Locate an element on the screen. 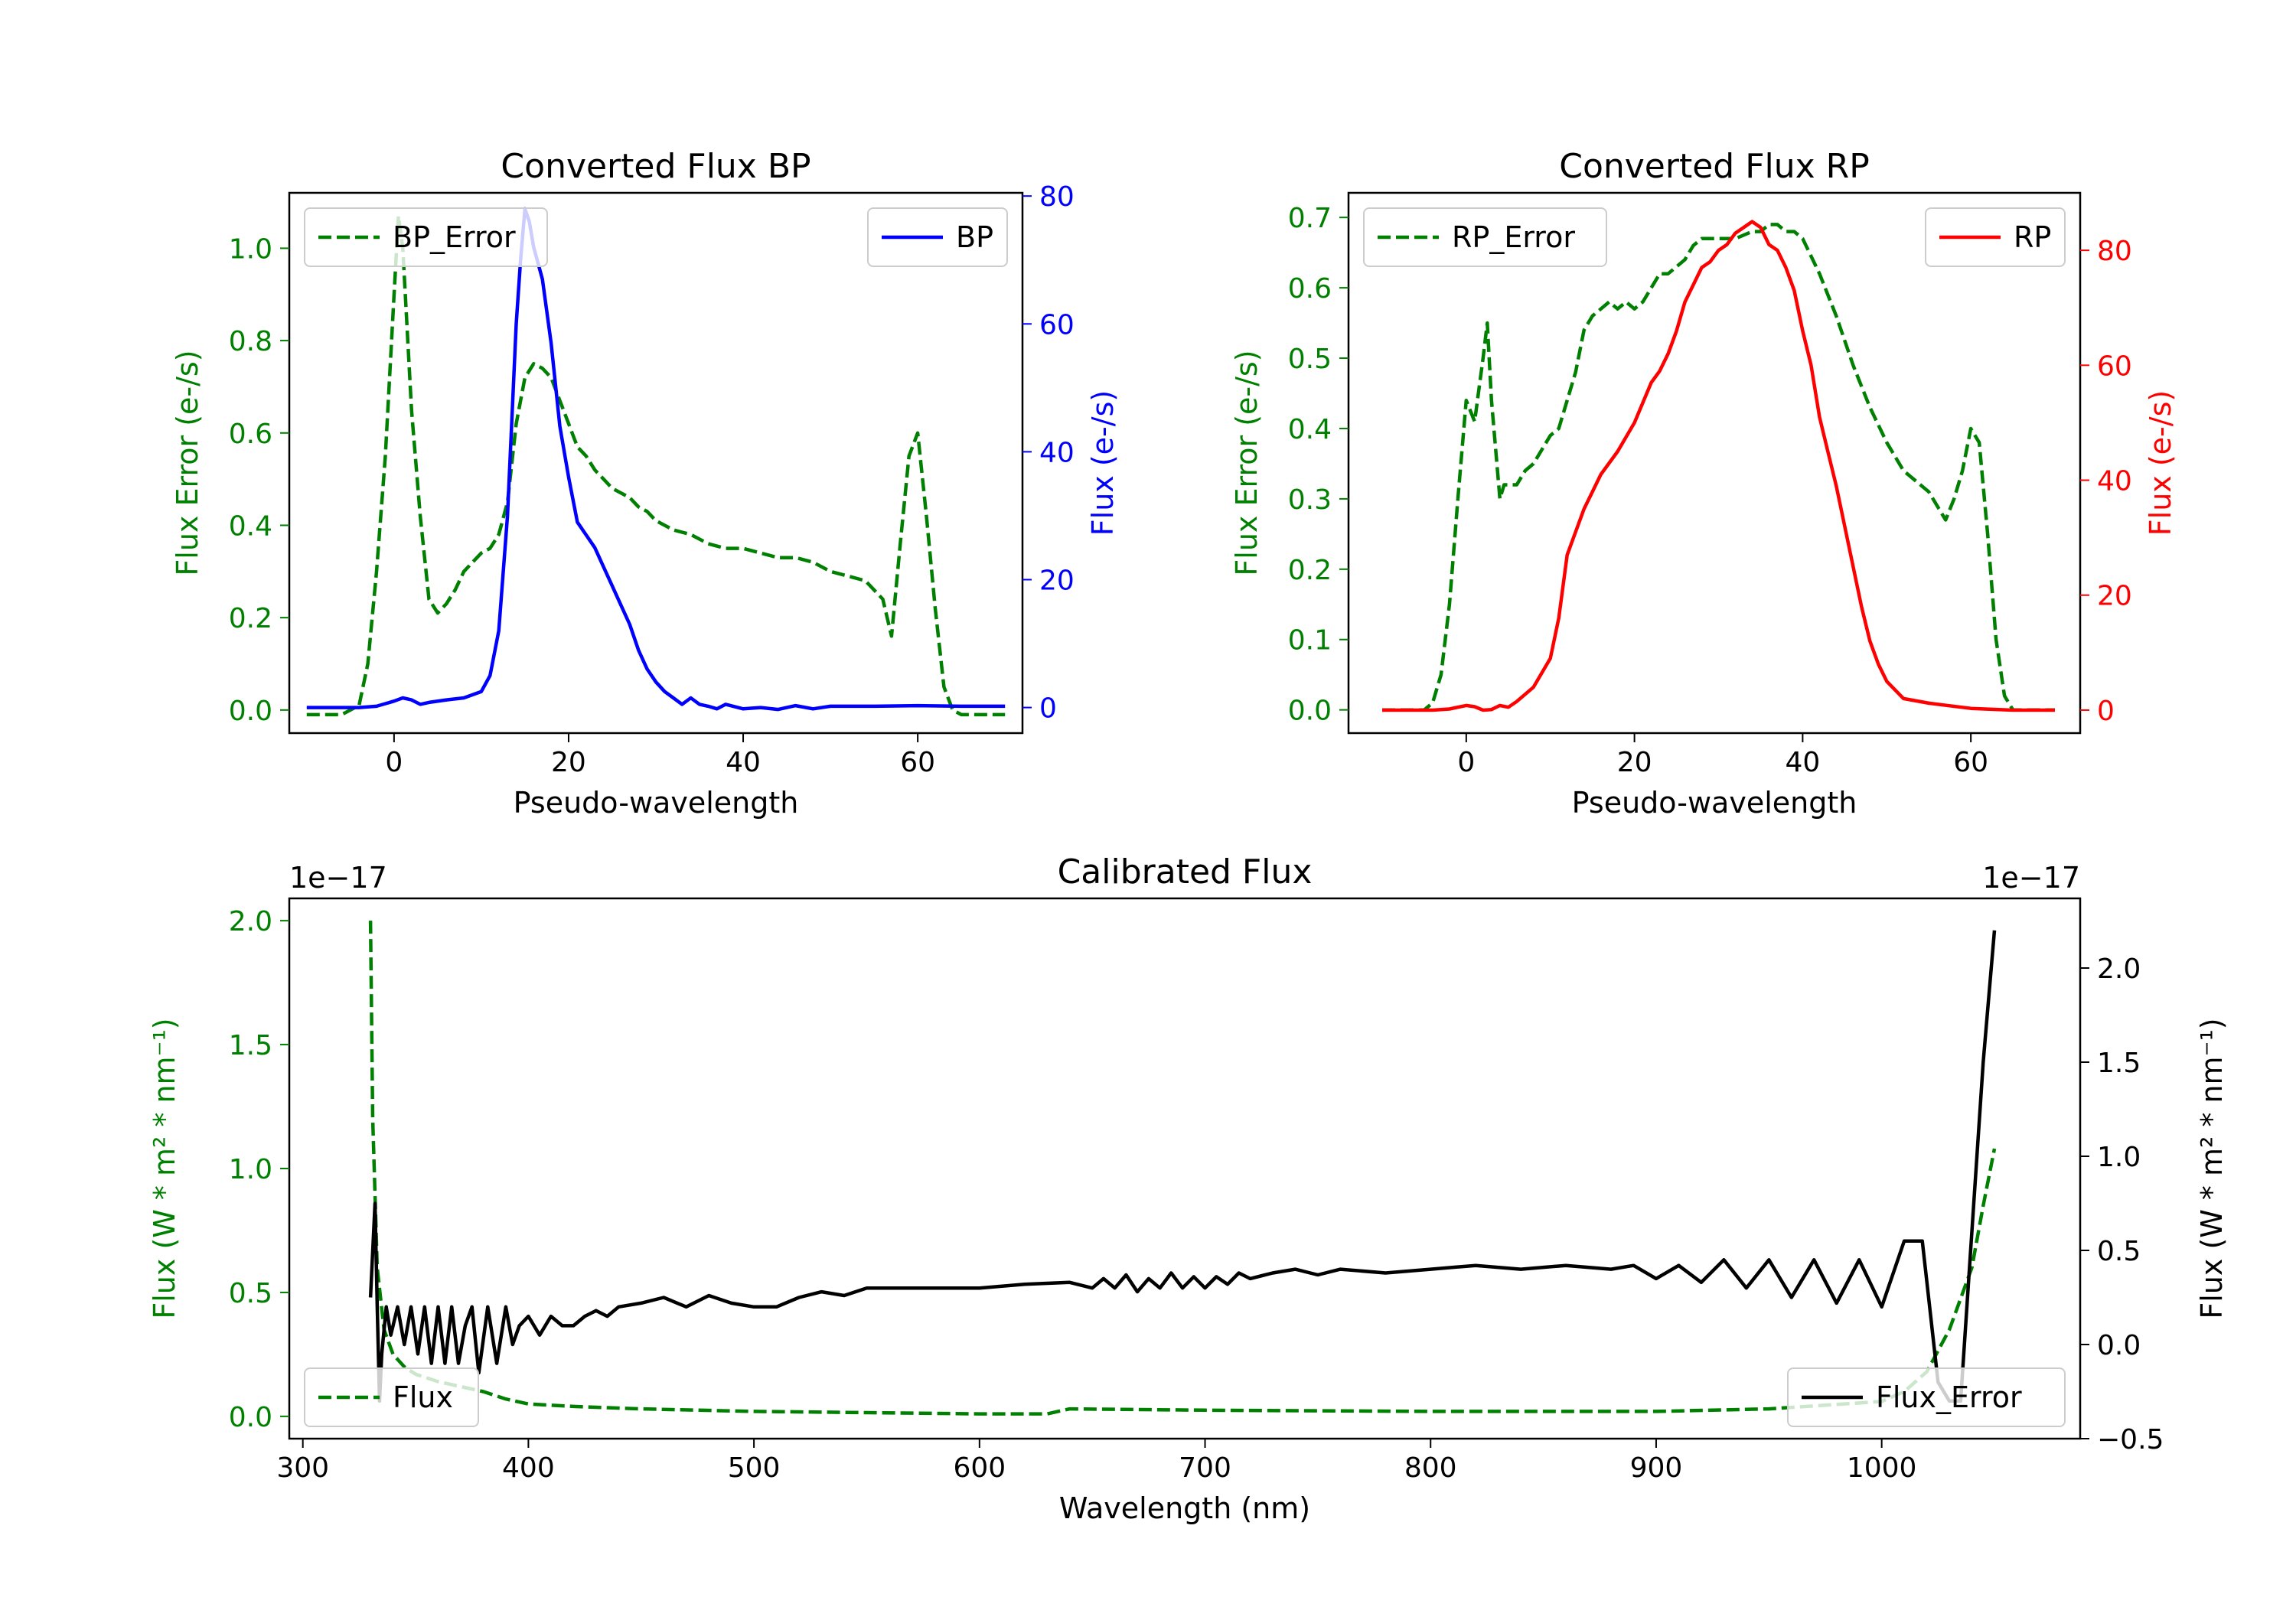 The height and width of the screenshot is (1607, 2296). legend-label: RP_Error is located at coordinates (1513, 237).